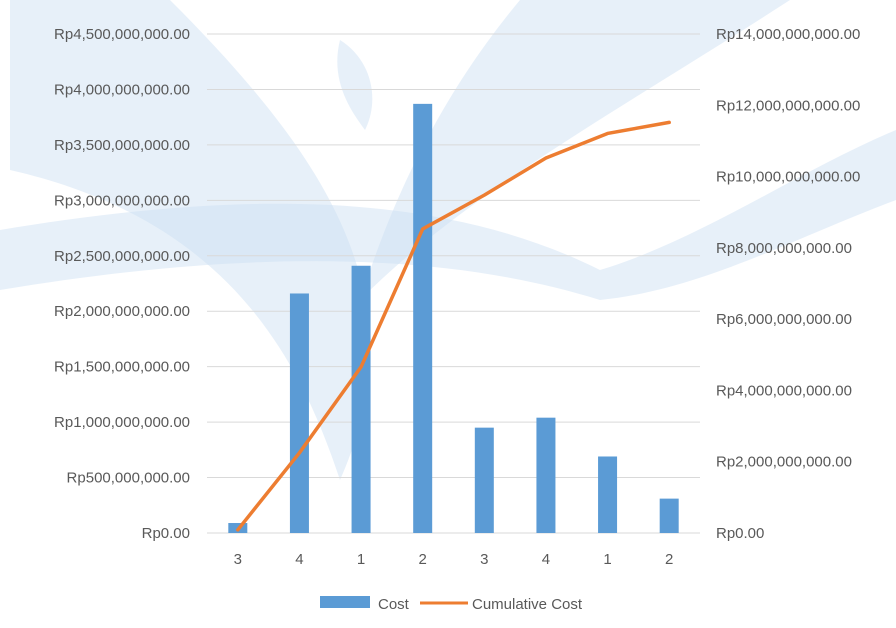  Describe the element at coordinates (527, 604) in the screenshot. I see `legend-cumulative-label: Cumulative Cost` at that location.